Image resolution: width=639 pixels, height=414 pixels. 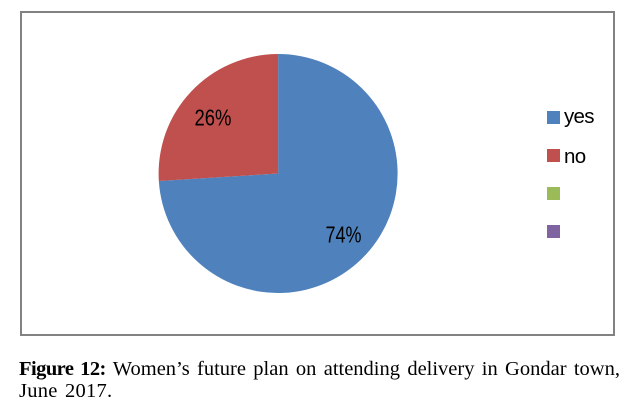 I want to click on svg-text: 74%, so click(x=344, y=235).